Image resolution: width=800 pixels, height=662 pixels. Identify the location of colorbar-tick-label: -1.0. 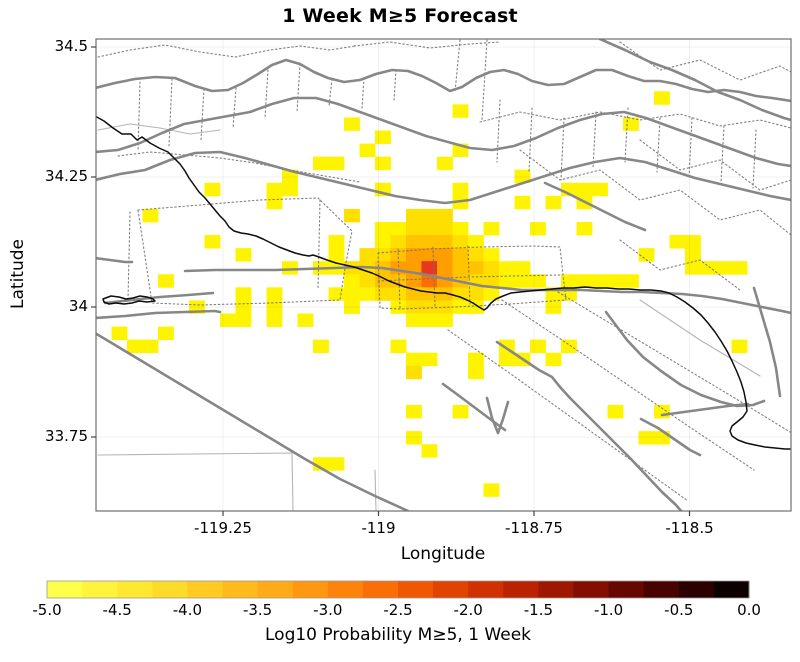
(608, 610).